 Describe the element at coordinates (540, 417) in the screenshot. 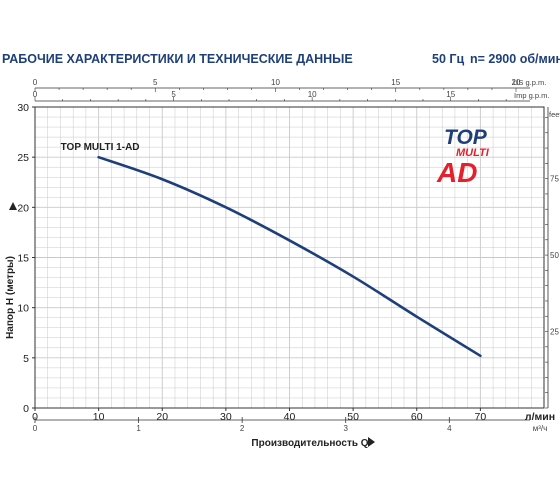

I see `x-unit-label: л/мин` at that location.